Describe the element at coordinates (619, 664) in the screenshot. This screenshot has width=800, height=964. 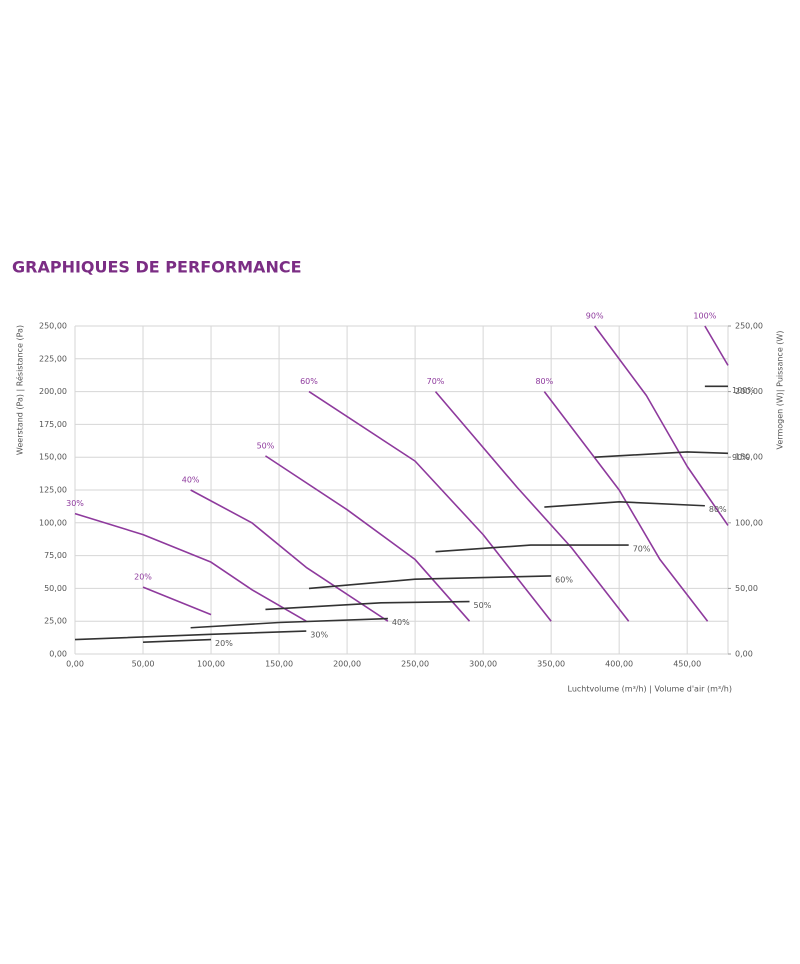
I see `x-tick-label: 400,00` at that location.